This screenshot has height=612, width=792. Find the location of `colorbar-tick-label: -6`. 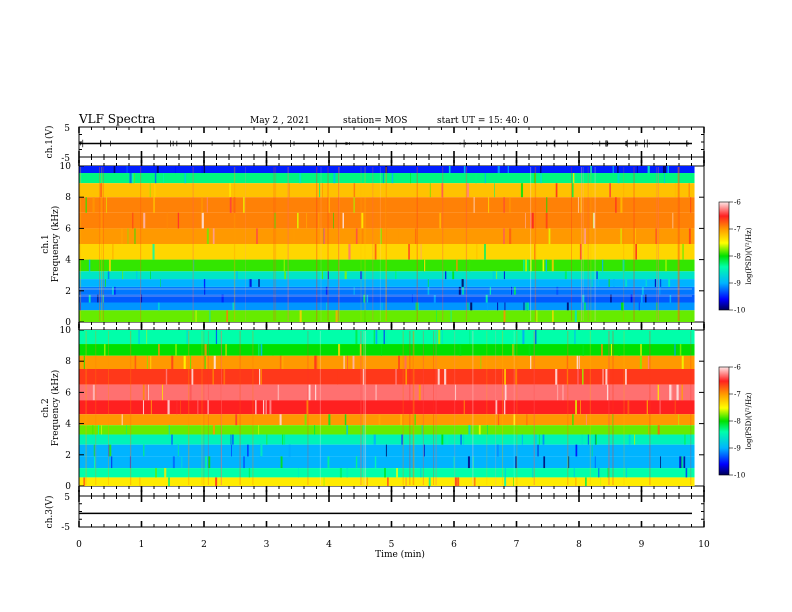

colorbar-tick-label: -6 is located at coordinates (737, 203).